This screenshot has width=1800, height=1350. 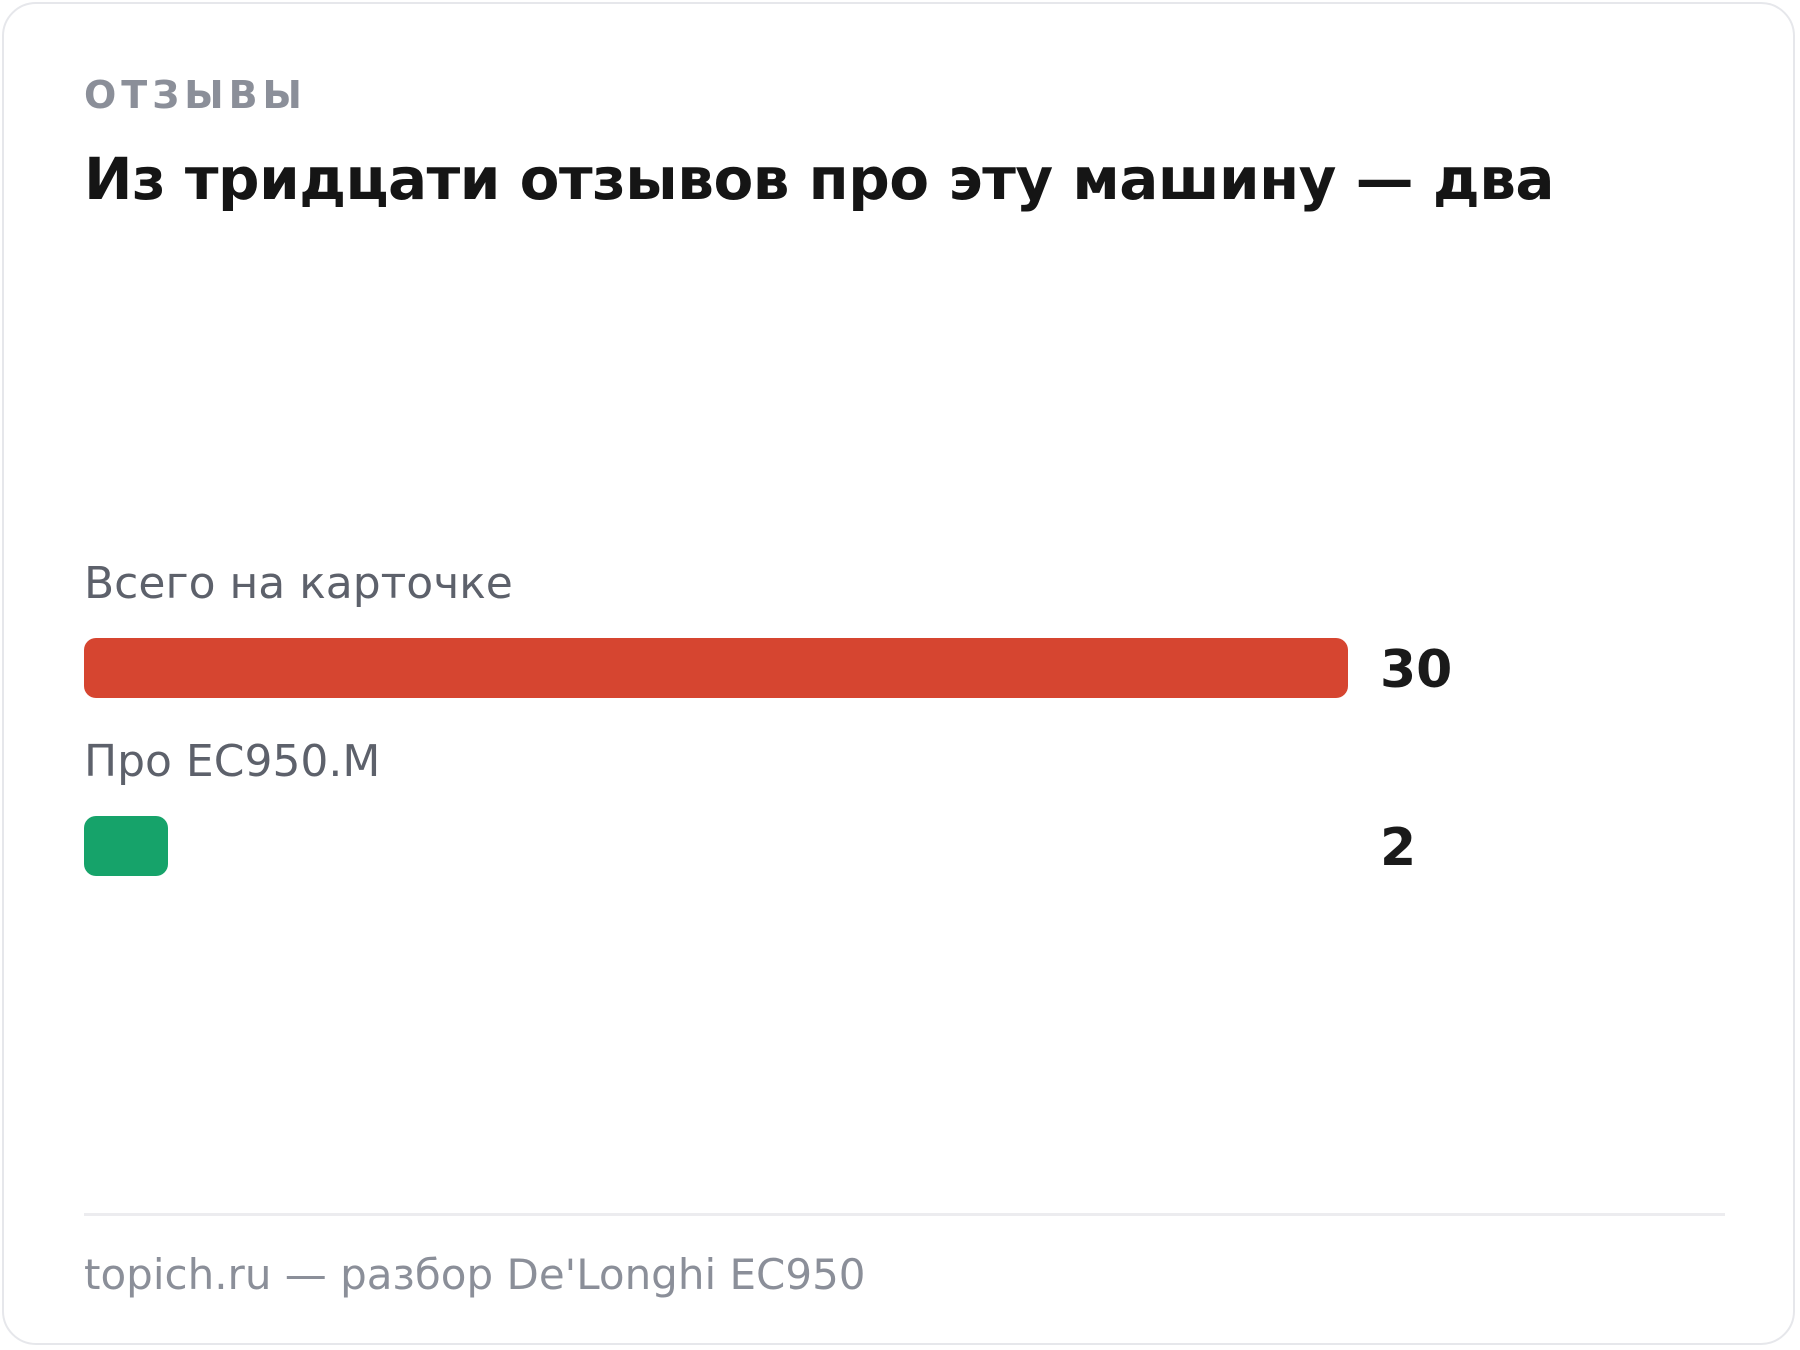 What do you see at coordinates (126, 846) in the screenshot?
I see `bar-ec950m` at bounding box center [126, 846].